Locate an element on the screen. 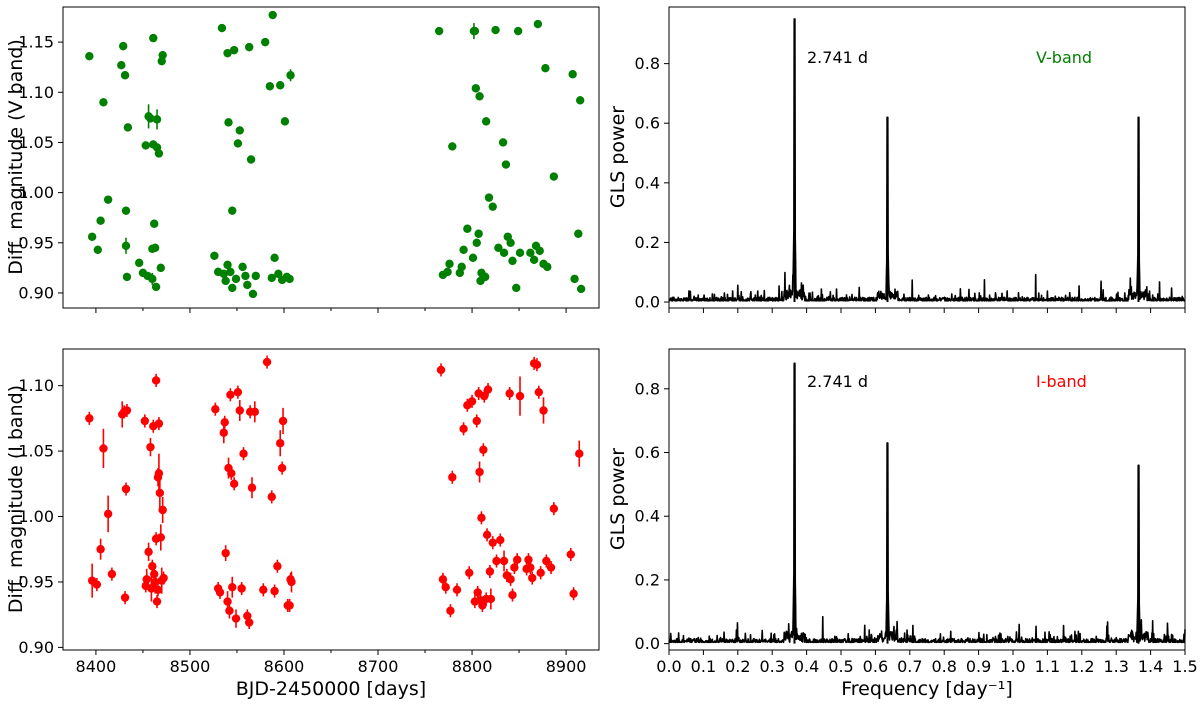 The width and height of the screenshot is (1200, 709). v-period-annotation: 2.741 d is located at coordinates (837, 57).